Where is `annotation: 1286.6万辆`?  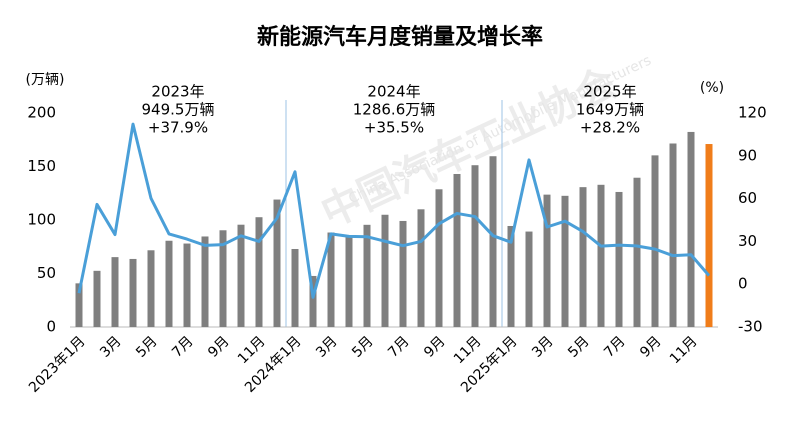 annotation: 1286.6万辆 is located at coordinates (394, 110).